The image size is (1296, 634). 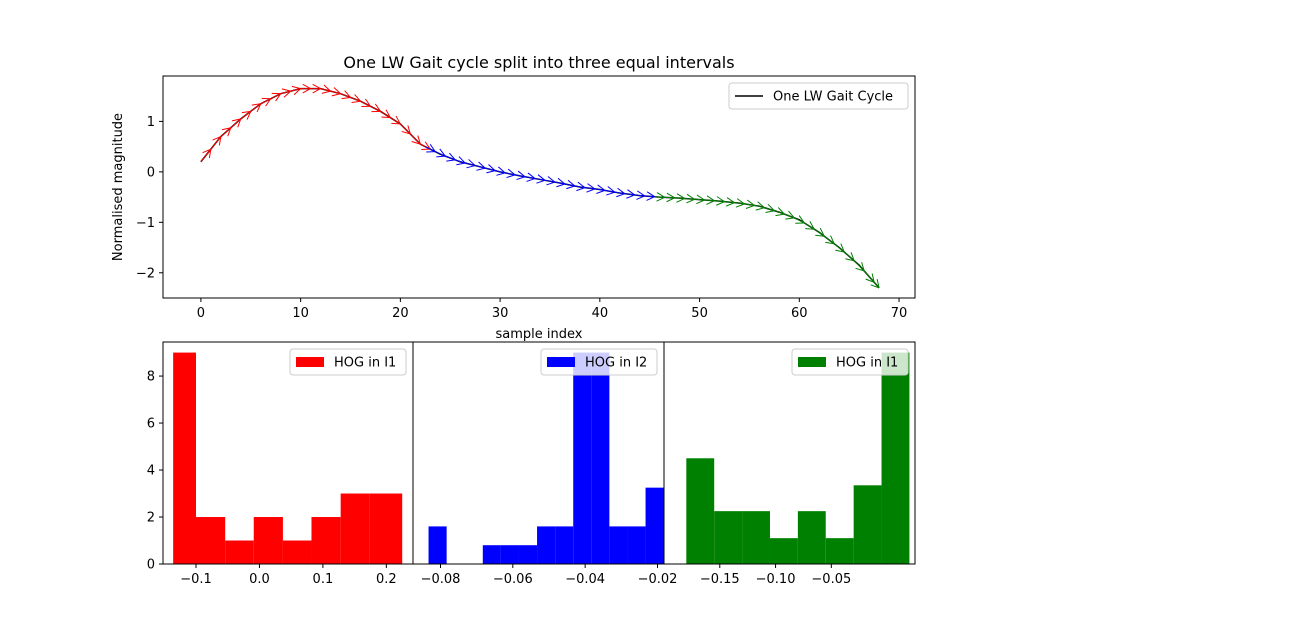 What do you see at coordinates (544, 464) in the screenshot?
I see `histogram-interval-2: −0.08 −0.06 −0.04 −0.02 HOG in I2` at bounding box center [544, 464].